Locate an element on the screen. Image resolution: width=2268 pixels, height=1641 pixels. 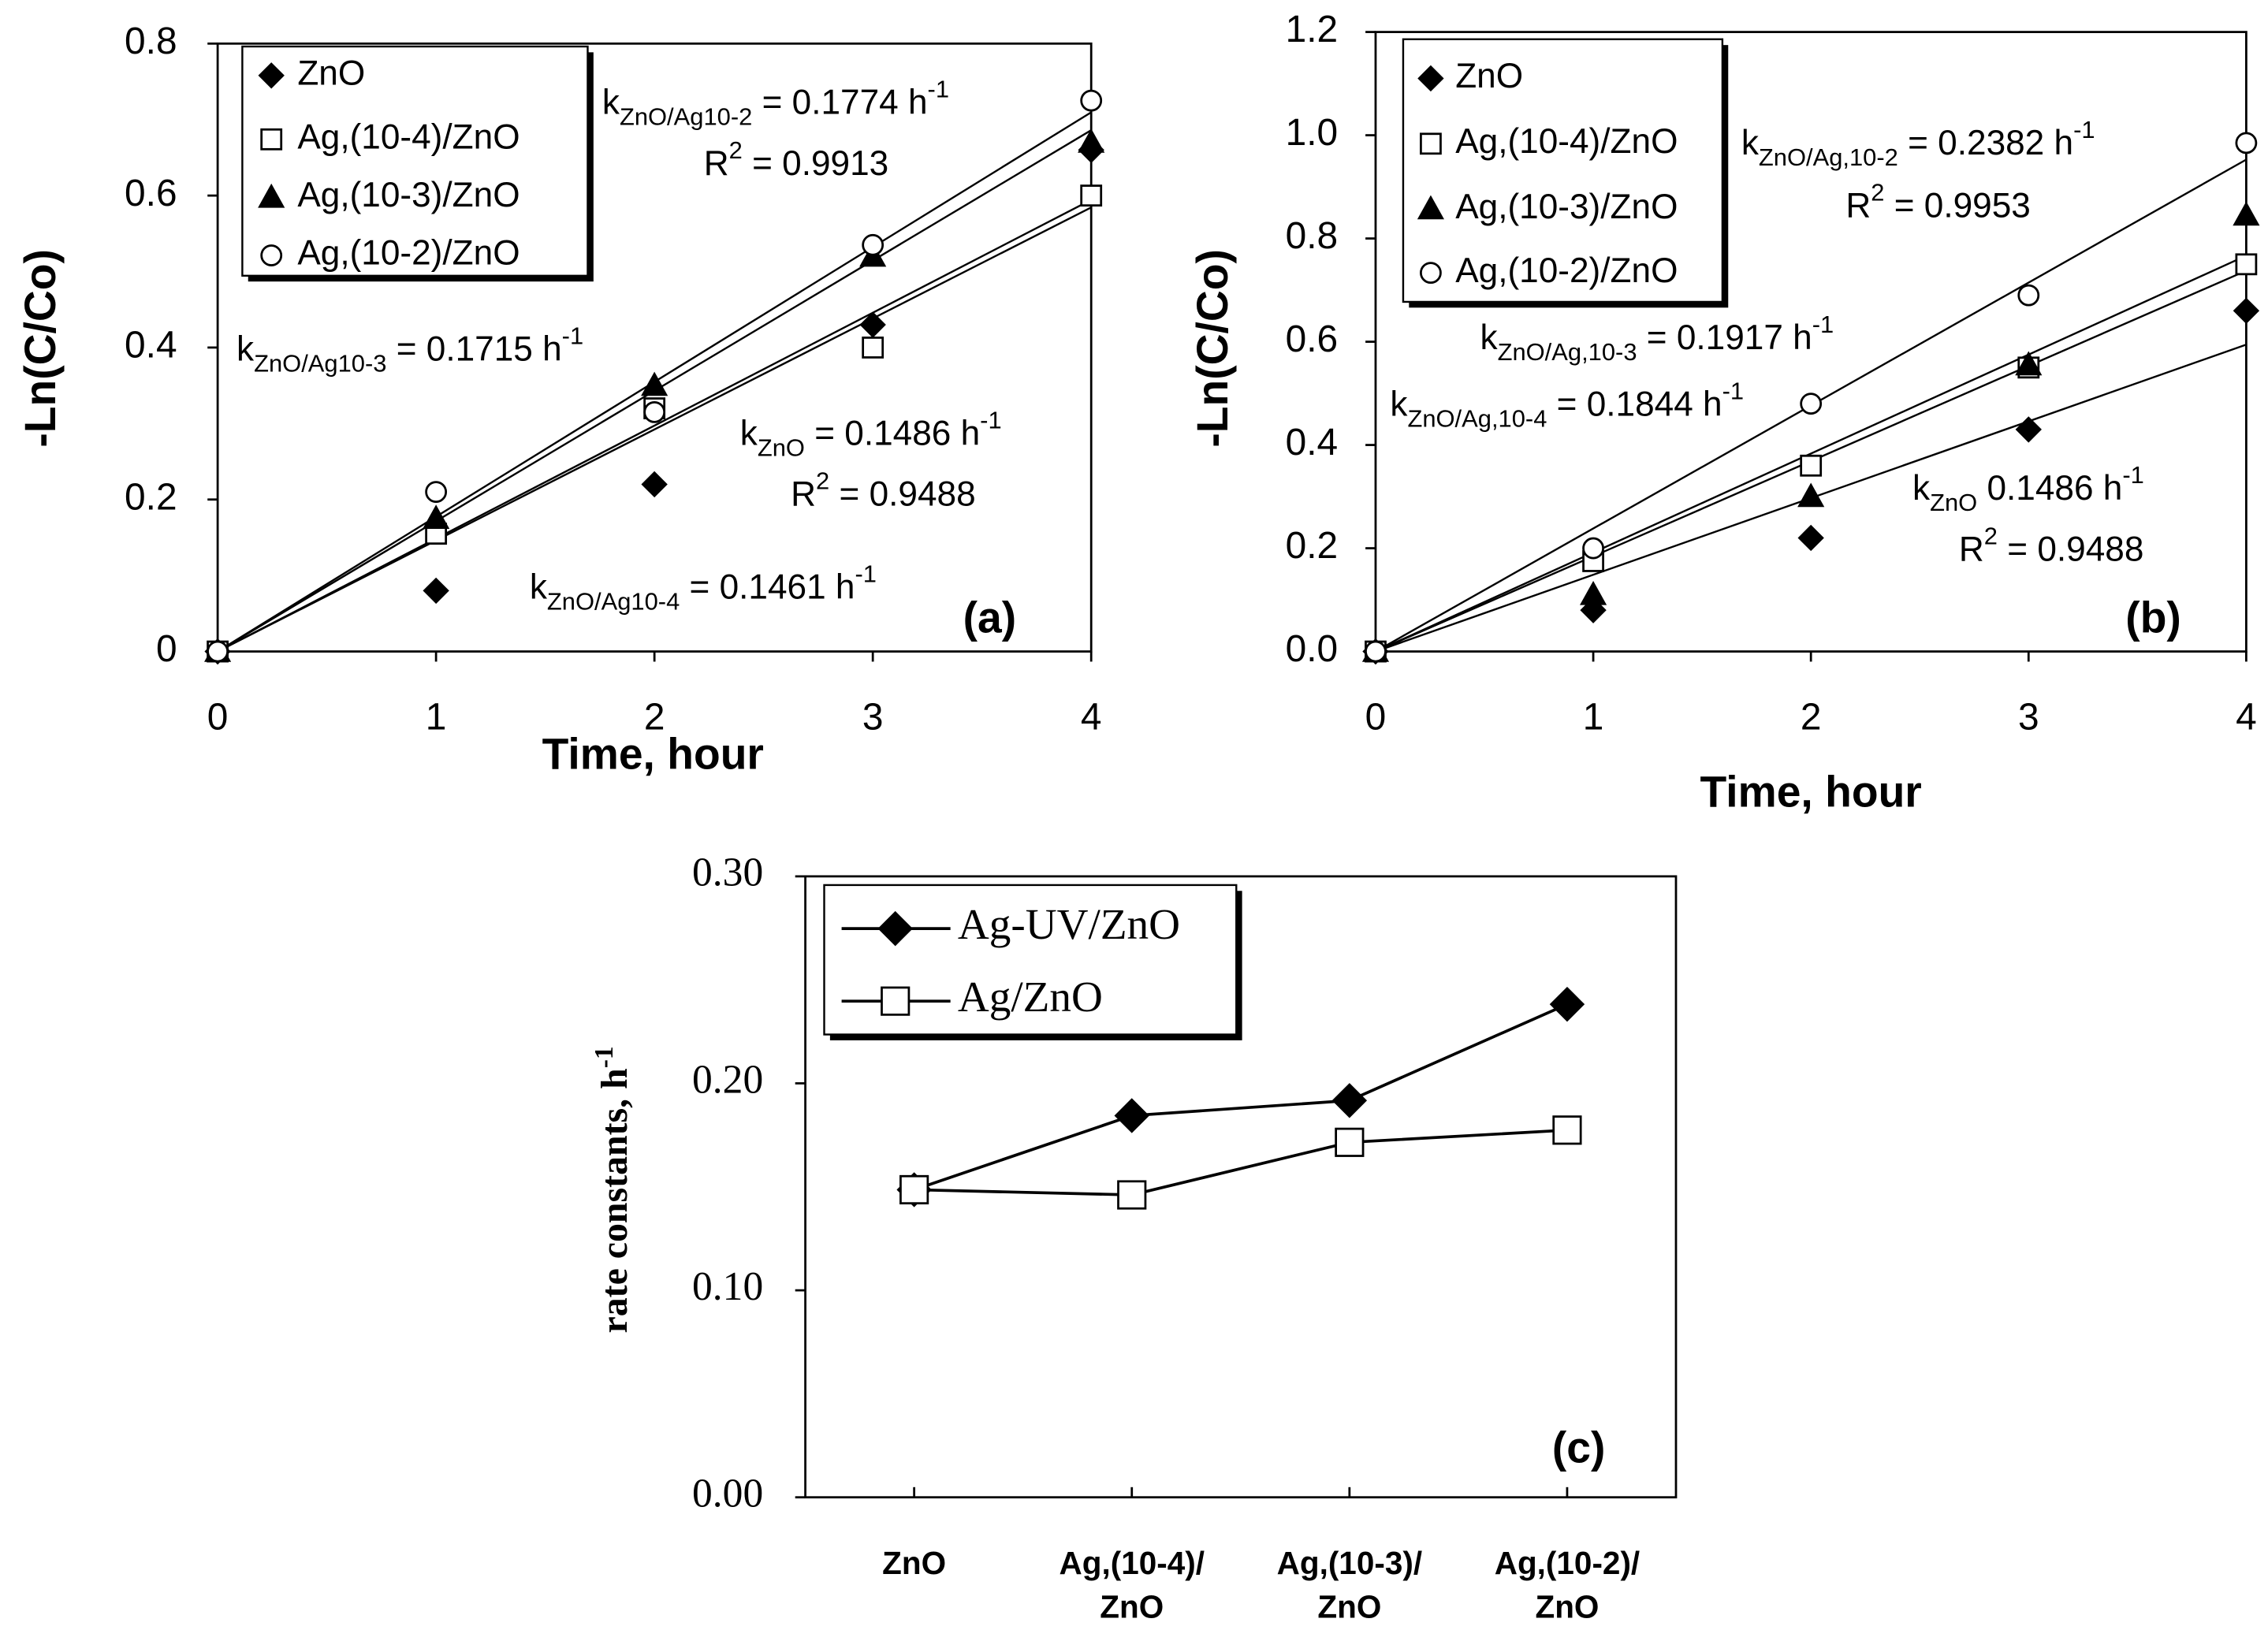
label-line: Ag,(10-3)/ is located at coordinates (1350, 1563).